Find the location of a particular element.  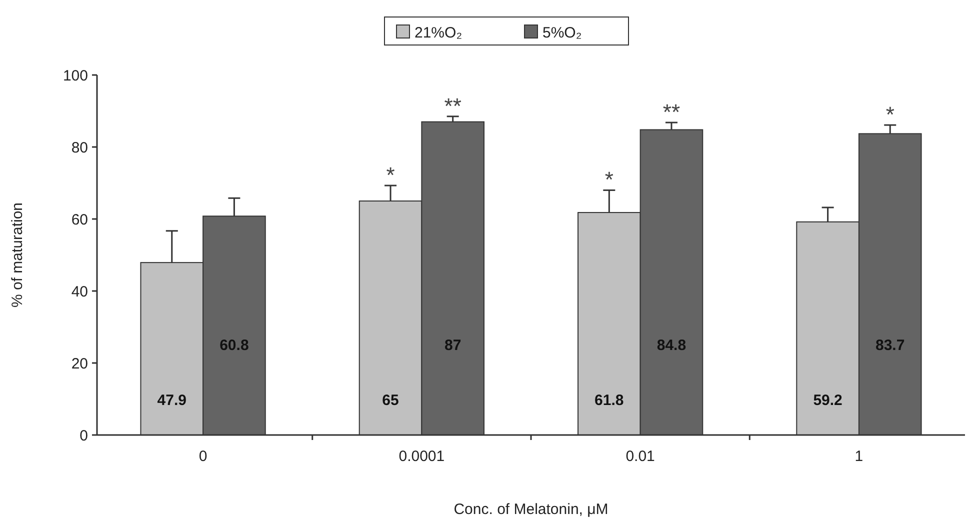

legend-label: 21%O₂ is located at coordinates (438, 33).